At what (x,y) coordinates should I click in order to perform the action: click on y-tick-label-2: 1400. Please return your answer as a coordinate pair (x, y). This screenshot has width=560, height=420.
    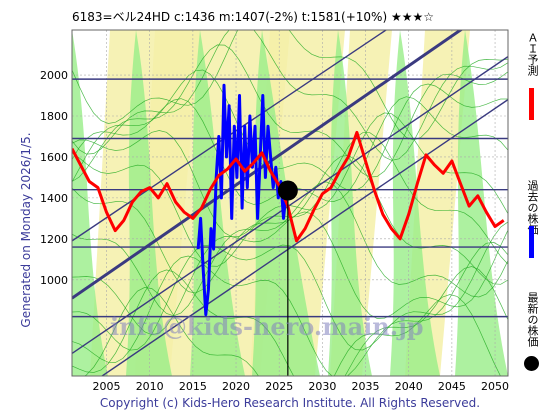
    Looking at the image, I should click on (54, 198).